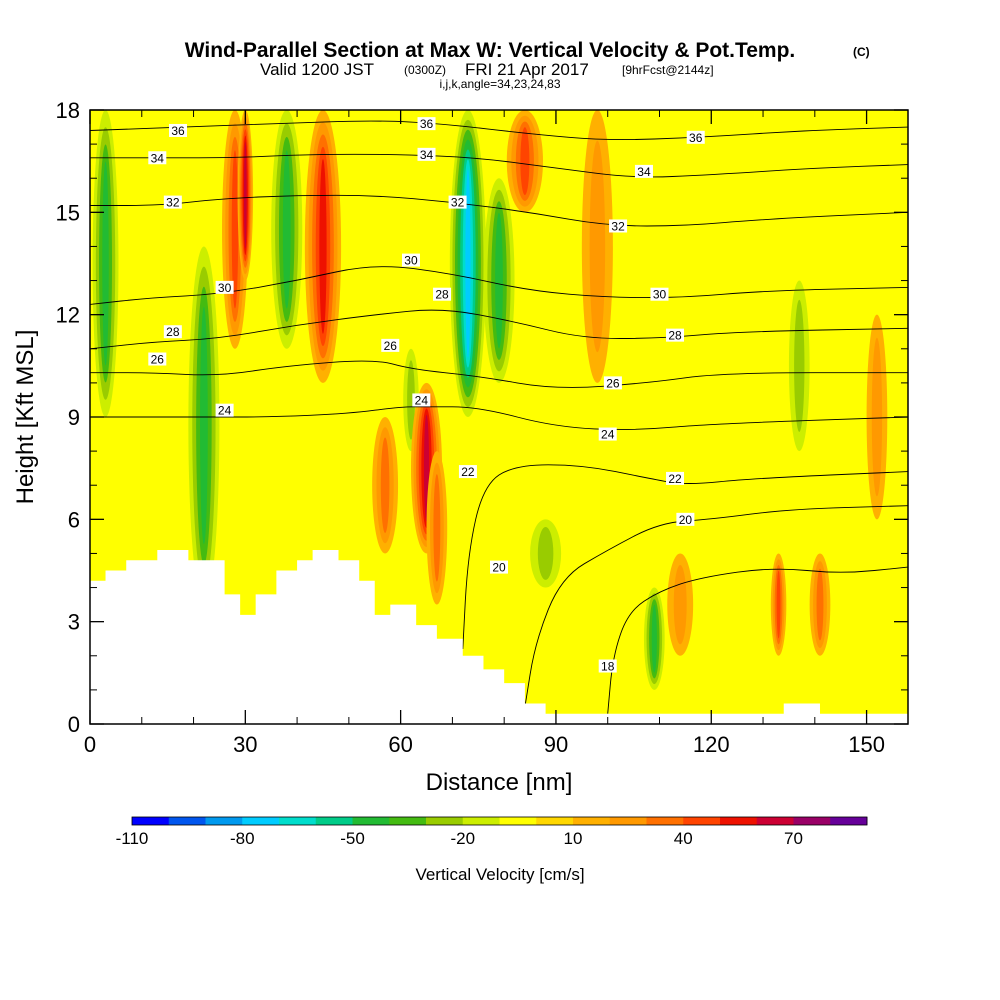  What do you see at coordinates (317, 69) in the screenshot?
I see `valid-time-prefix: Valid 1200 JST` at bounding box center [317, 69].